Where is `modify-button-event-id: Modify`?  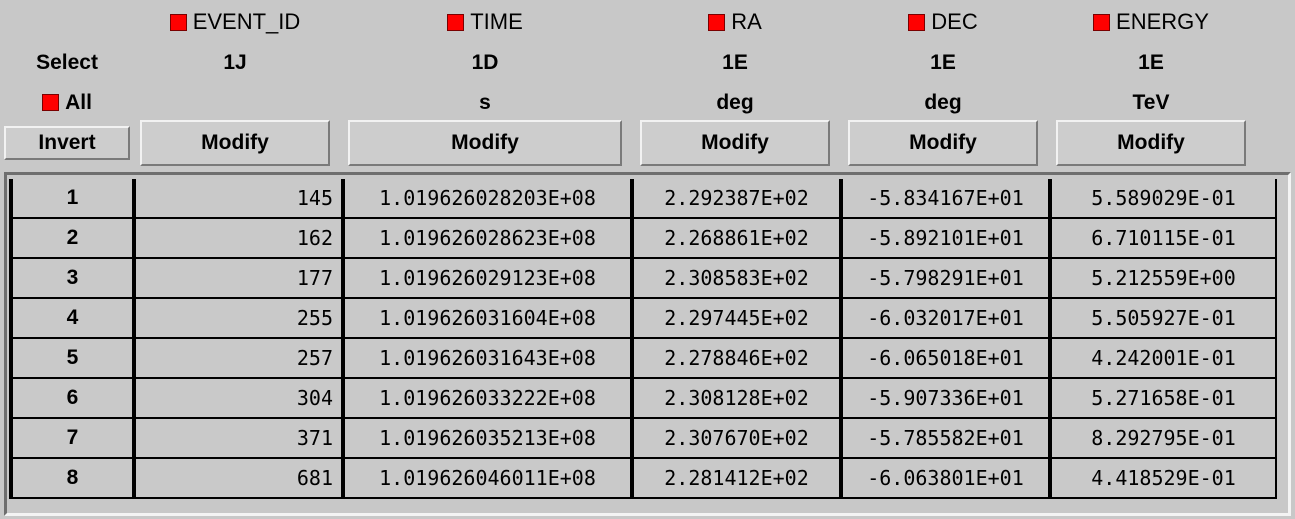 modify-button-event-id: Modify is located at coordinates (235, 143).